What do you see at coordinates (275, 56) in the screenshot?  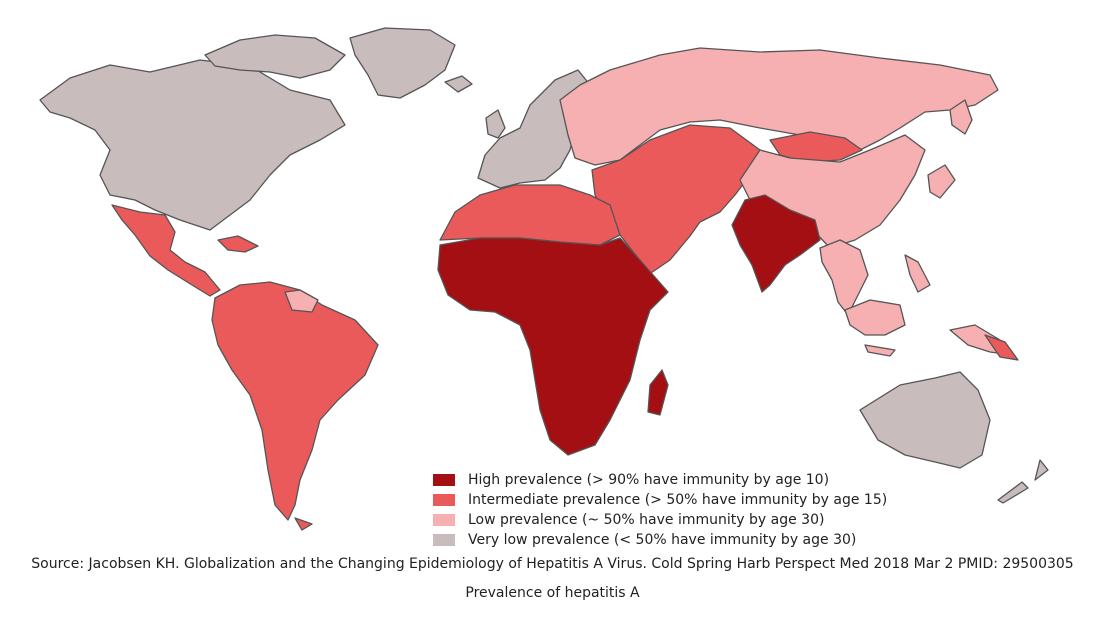 I see `region-arctic-islands` at bounding box center [275, 56].